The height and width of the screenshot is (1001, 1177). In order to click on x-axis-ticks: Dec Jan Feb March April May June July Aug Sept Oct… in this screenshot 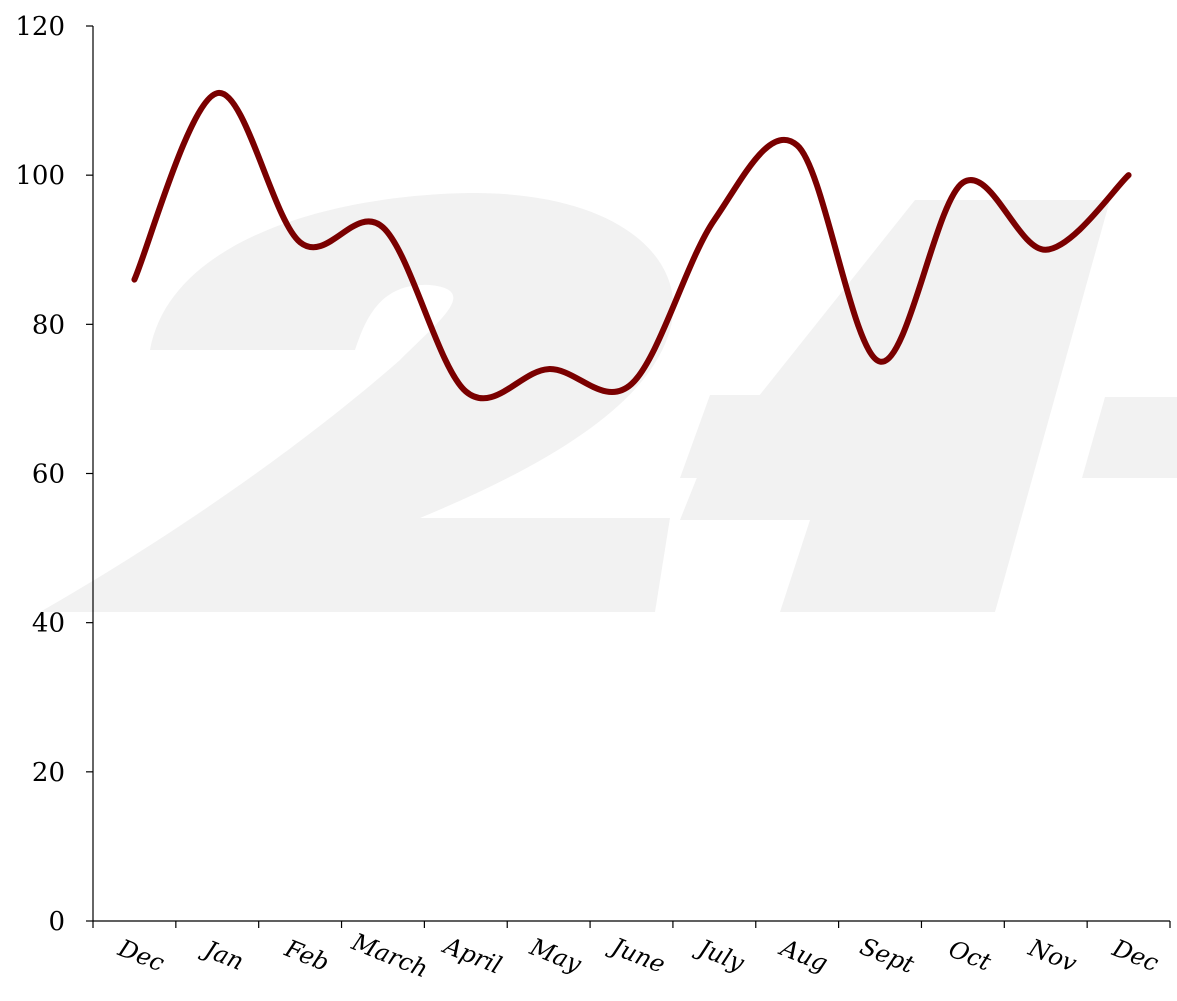, I will do `click(631, 952)`.